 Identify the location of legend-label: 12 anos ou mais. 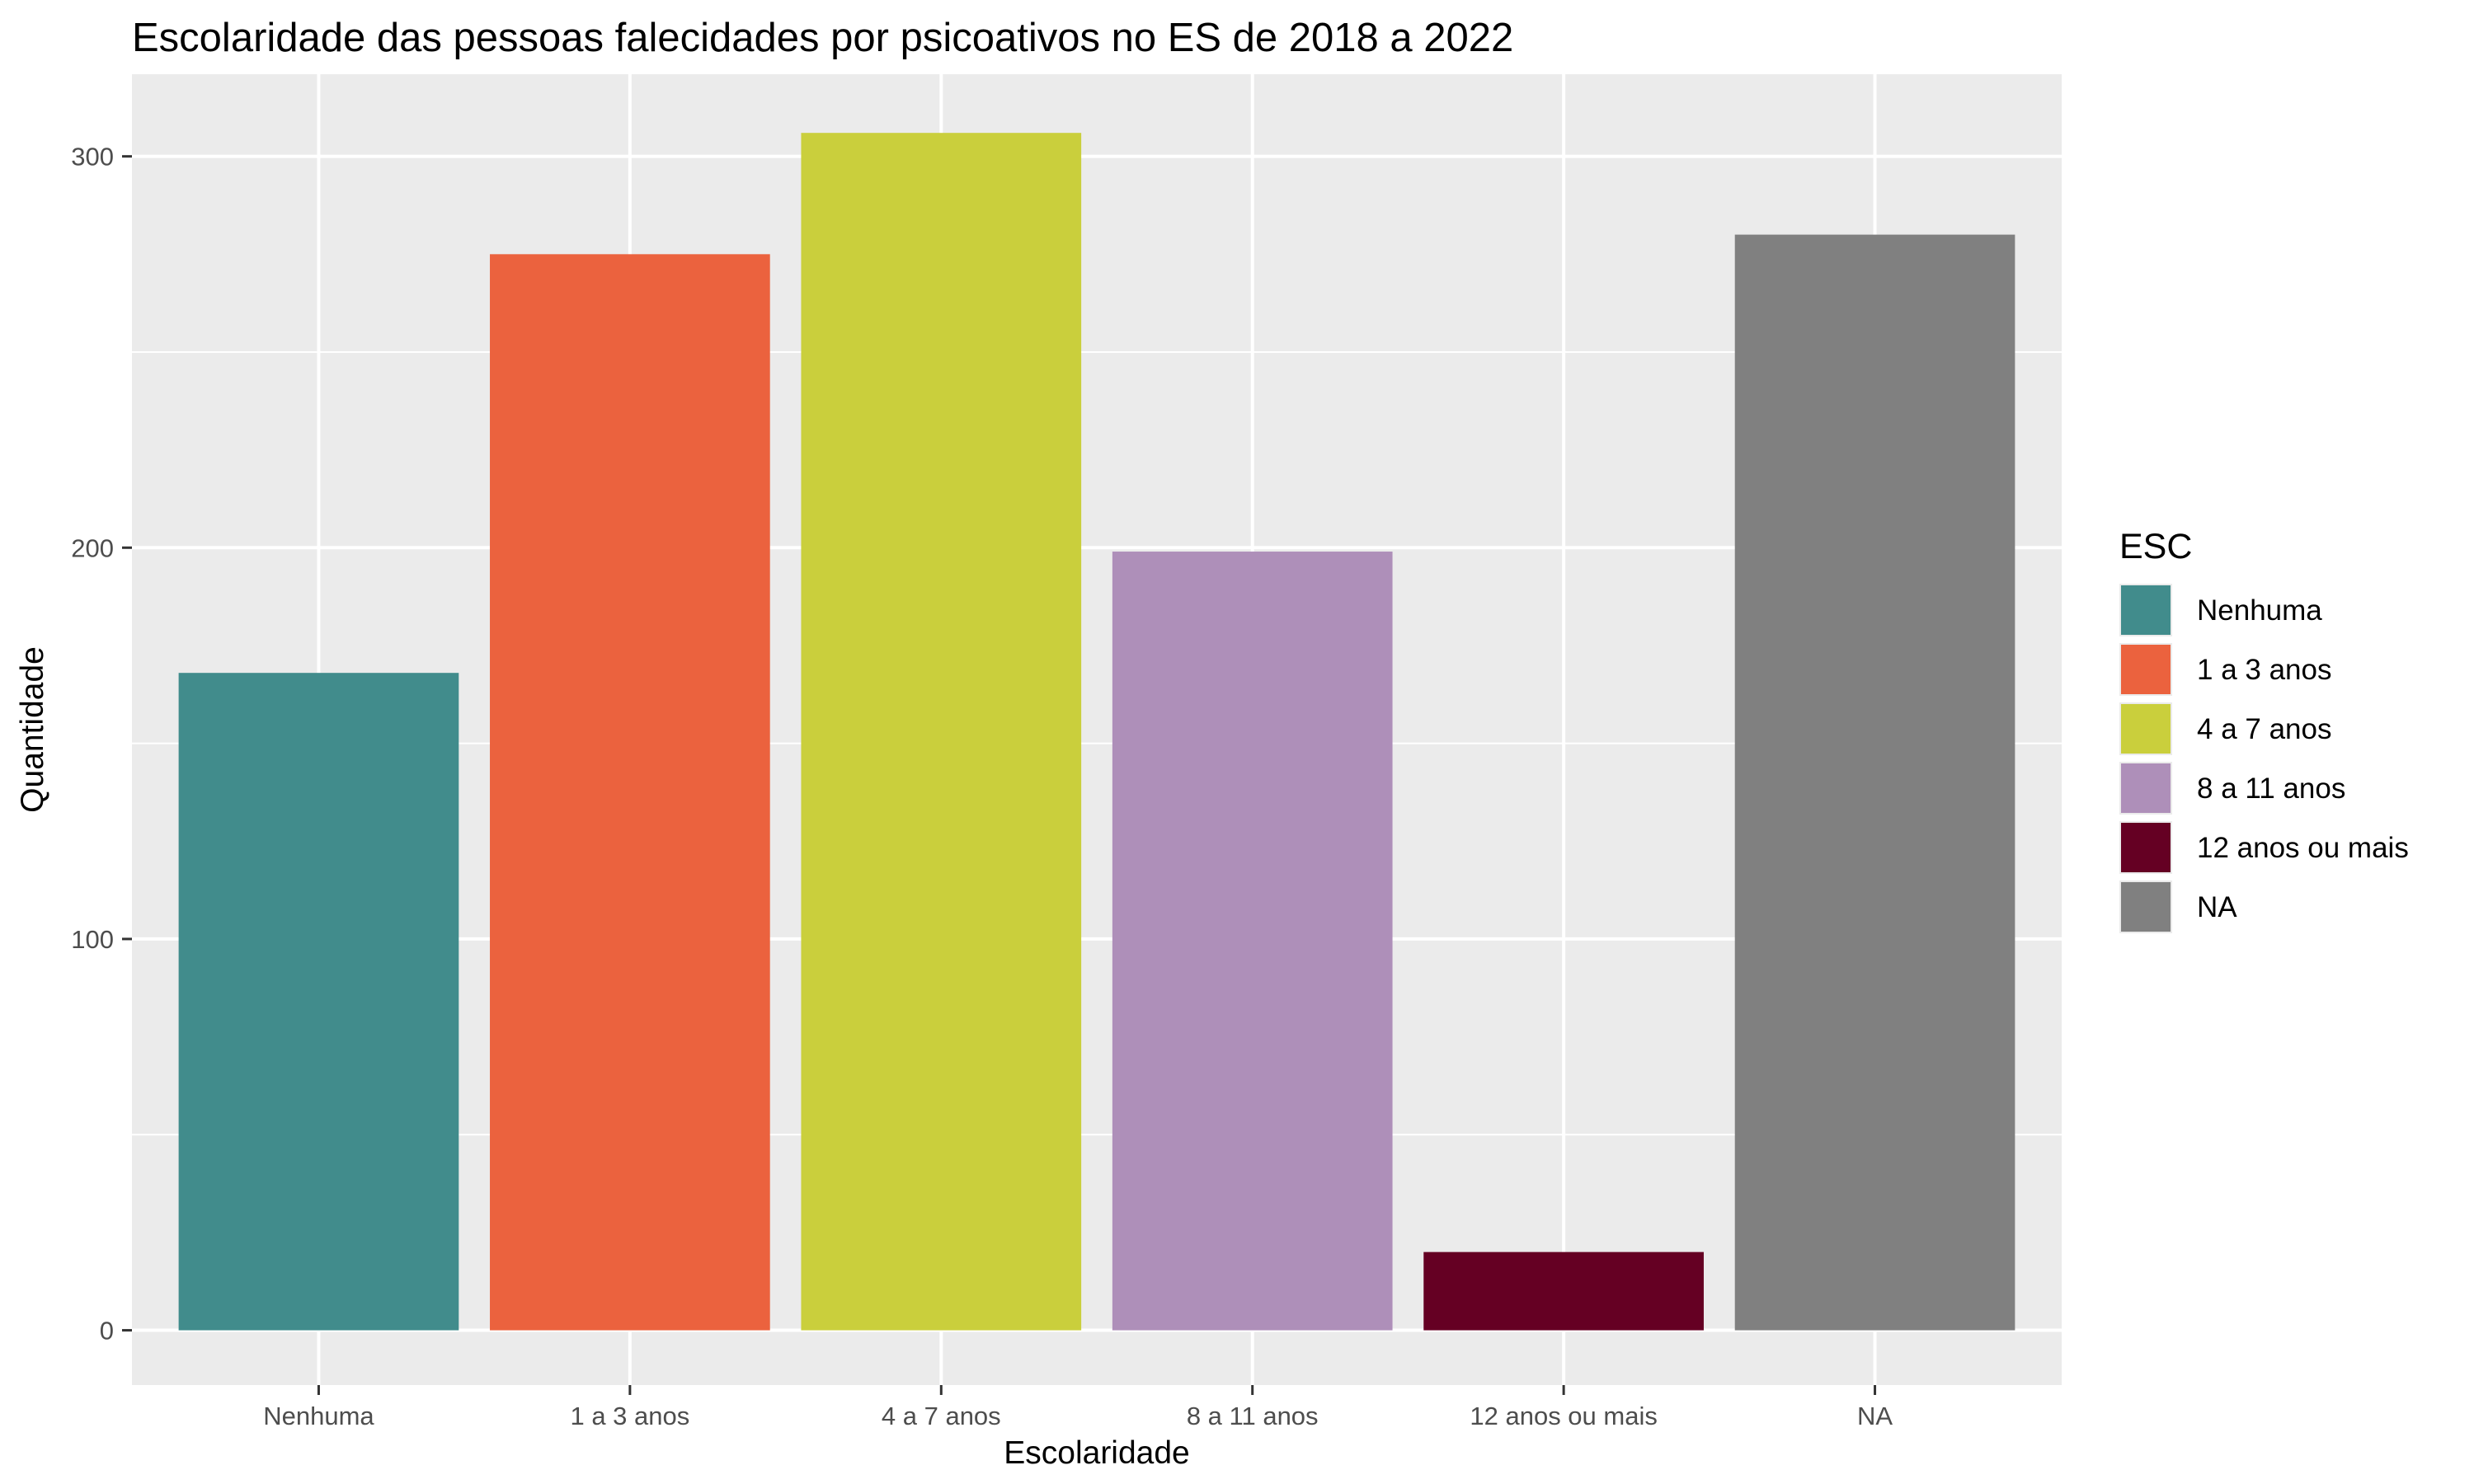
(2303, 848).